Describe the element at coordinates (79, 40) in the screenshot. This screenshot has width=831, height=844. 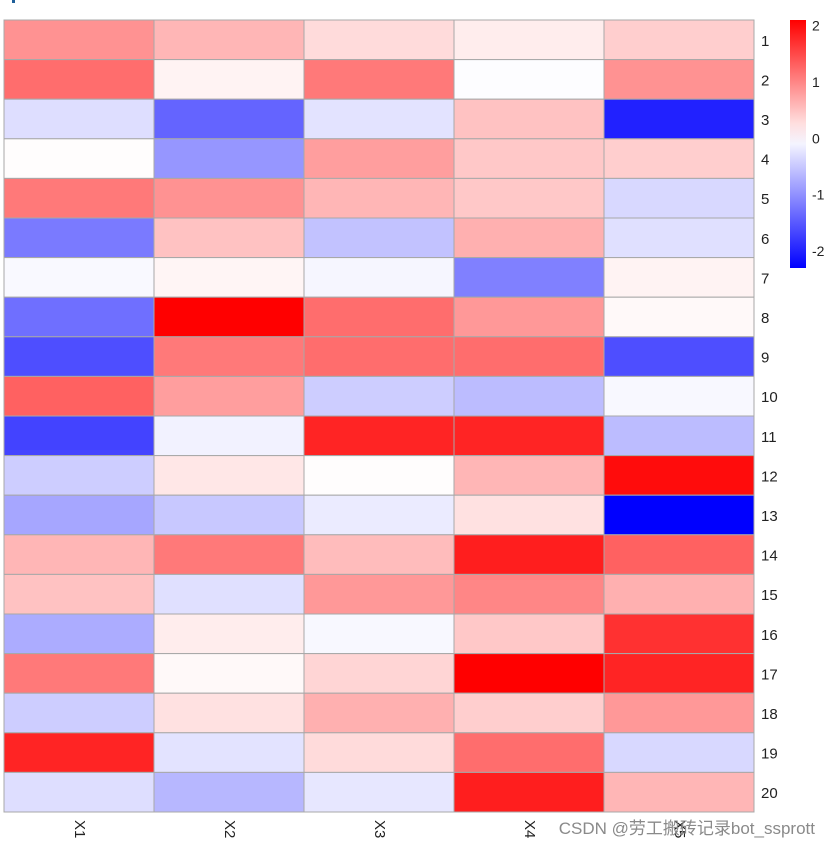
I see `heatmap-cell-r1-X1` at that location.